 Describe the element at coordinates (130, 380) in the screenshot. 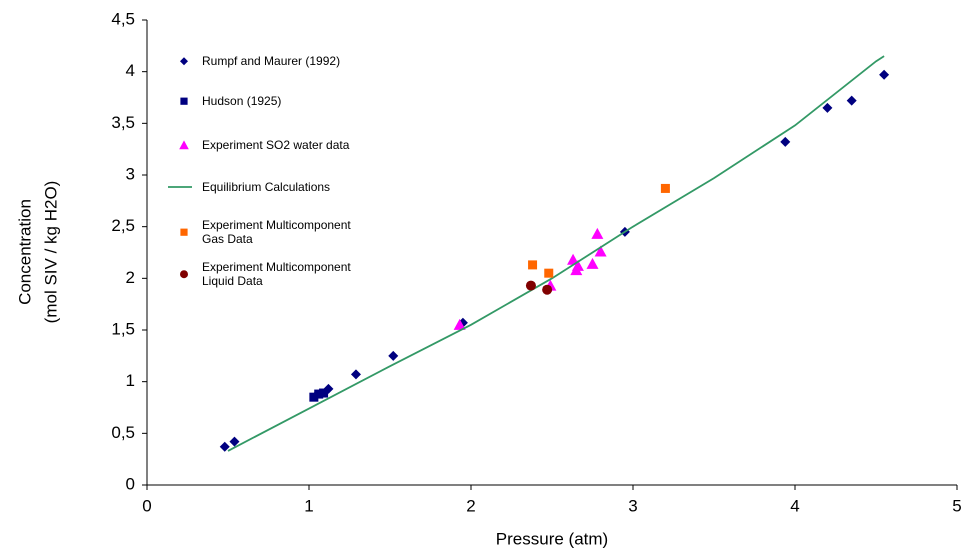

I see `y-tick-label: 1` at that location.